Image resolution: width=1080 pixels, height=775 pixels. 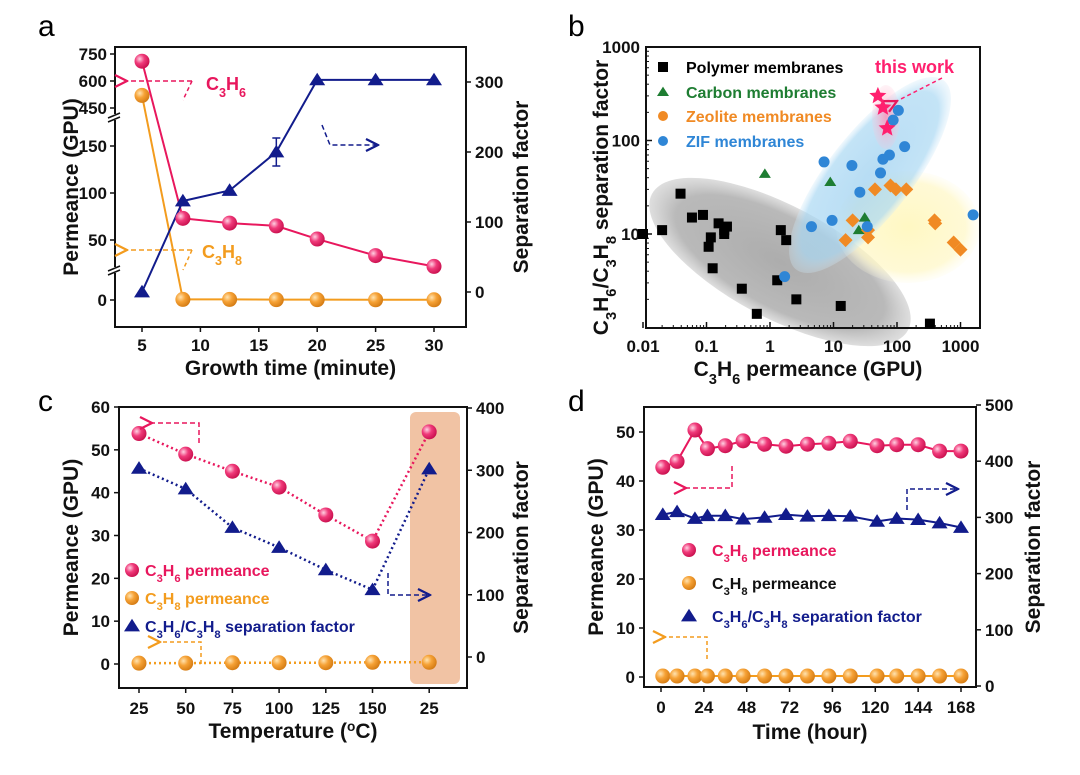 What do you see at coordinates (808, 373) in the screenshot?
I see `x-axis-title: C3H6 permeance (GPU)` at bounding box center [808, 373].